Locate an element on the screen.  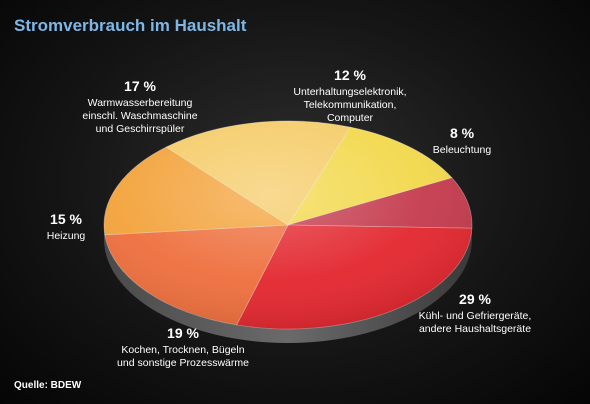
slice-6-label-line-1: Warmwasserbereitung is located at coordinates (140, 103).